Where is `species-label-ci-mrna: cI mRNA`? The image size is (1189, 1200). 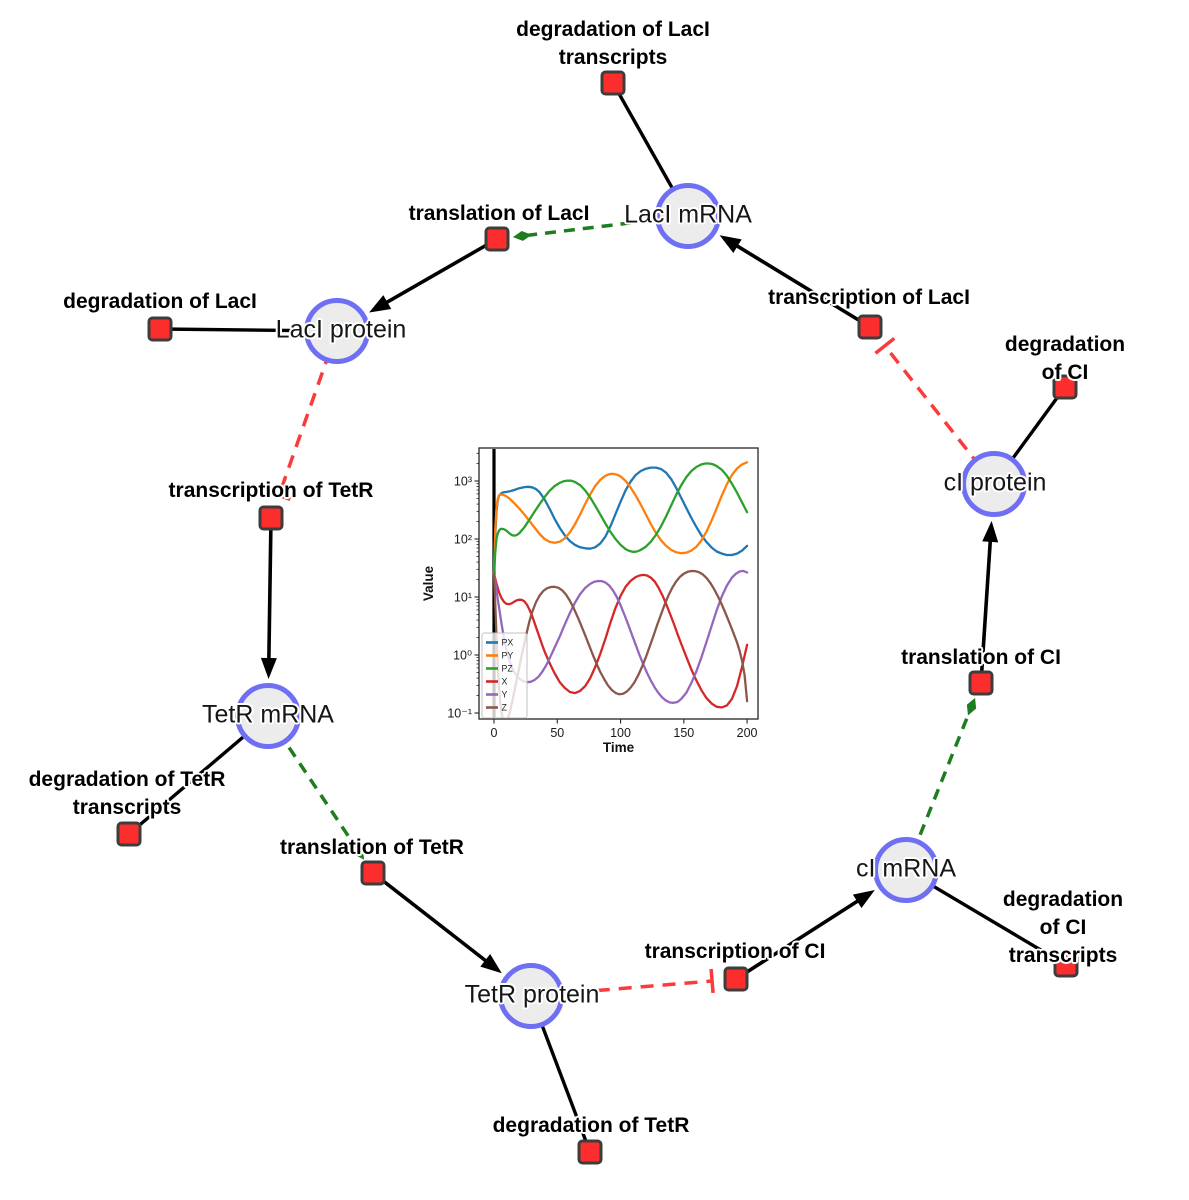
species-label-ci-mrna: cI mRNA is located at coordinates (906, 868).